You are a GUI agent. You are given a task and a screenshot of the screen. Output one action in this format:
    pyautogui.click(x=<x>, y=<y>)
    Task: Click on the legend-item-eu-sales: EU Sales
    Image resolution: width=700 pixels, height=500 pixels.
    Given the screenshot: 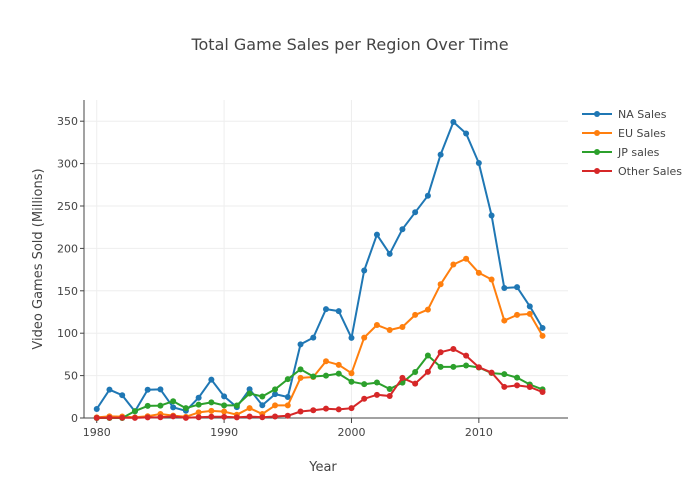 What is the action you would take?
    pyautogui.click(x=624, y=133)
    